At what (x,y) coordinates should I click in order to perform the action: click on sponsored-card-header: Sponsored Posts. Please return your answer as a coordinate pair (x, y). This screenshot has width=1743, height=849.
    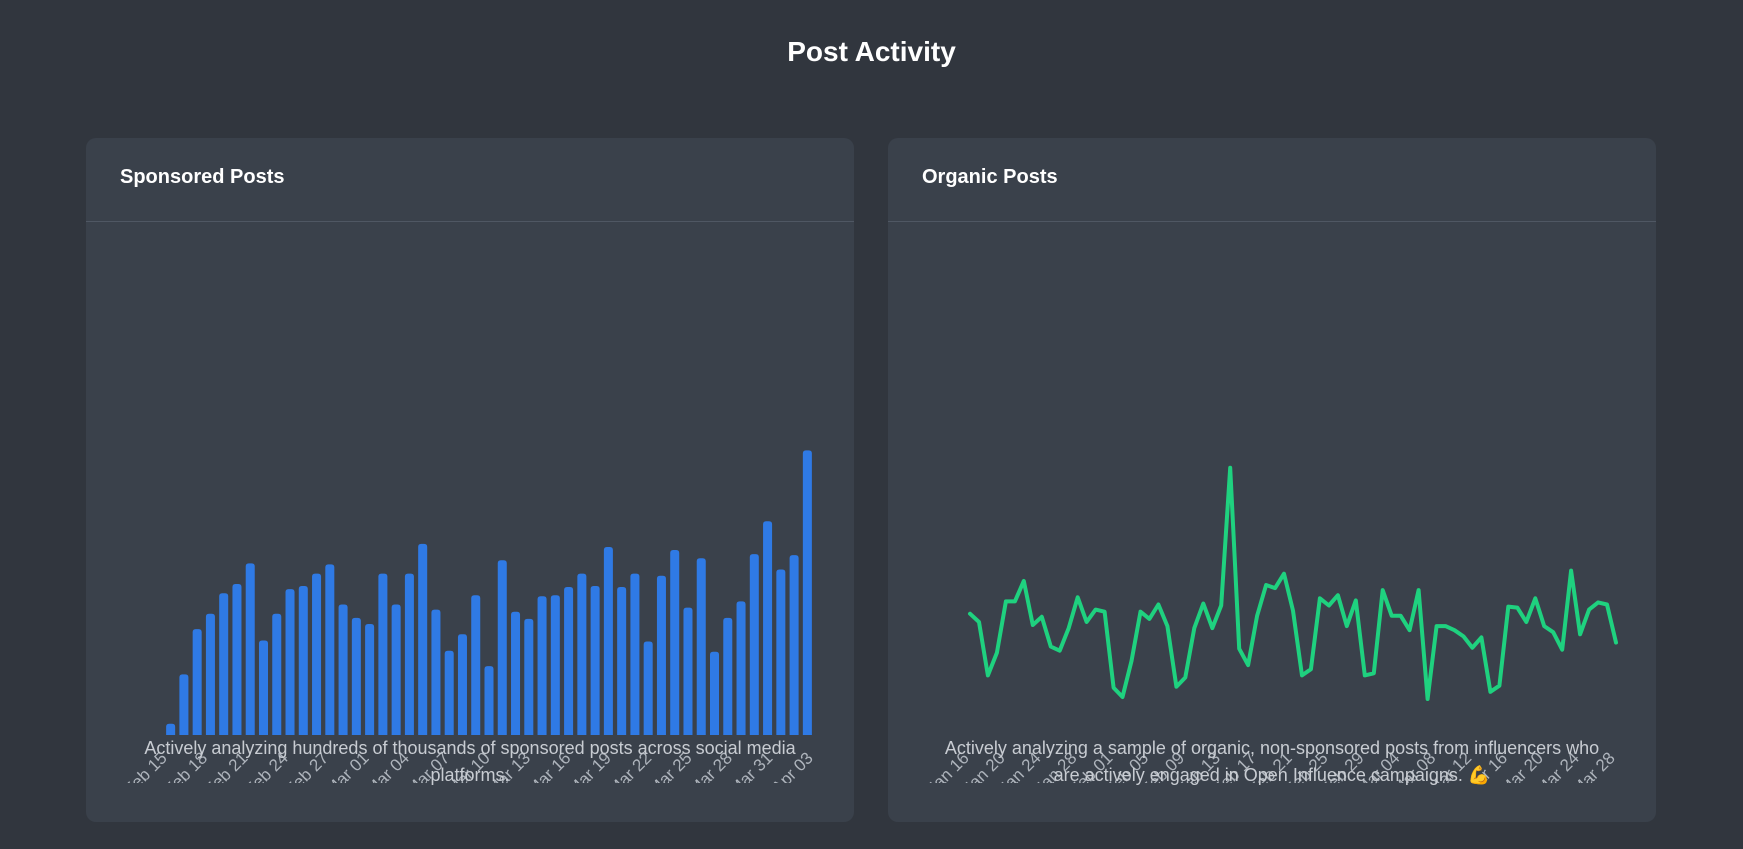
    Looking at the image, I should click on (470, 180).